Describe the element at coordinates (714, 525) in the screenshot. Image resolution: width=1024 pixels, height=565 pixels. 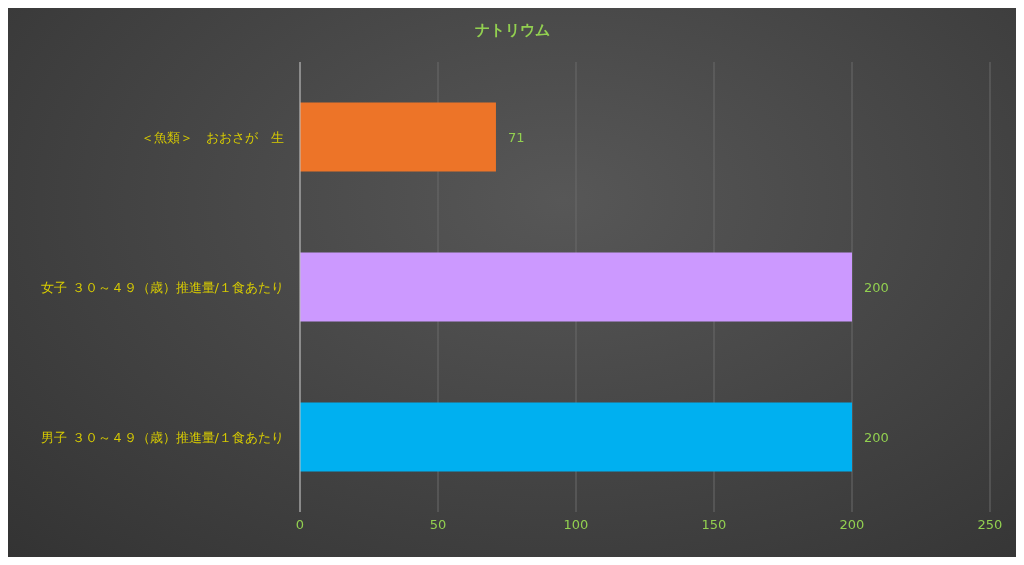
I see `x-tick-label: 150` at that location.